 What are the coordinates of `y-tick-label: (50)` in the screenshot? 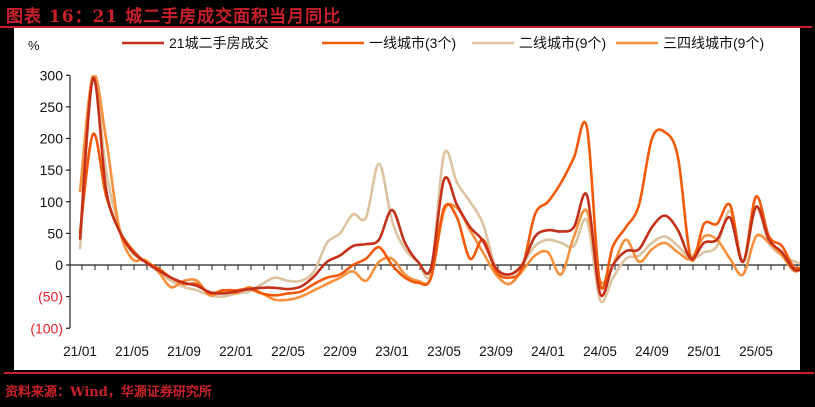 It's located at (50, 297).